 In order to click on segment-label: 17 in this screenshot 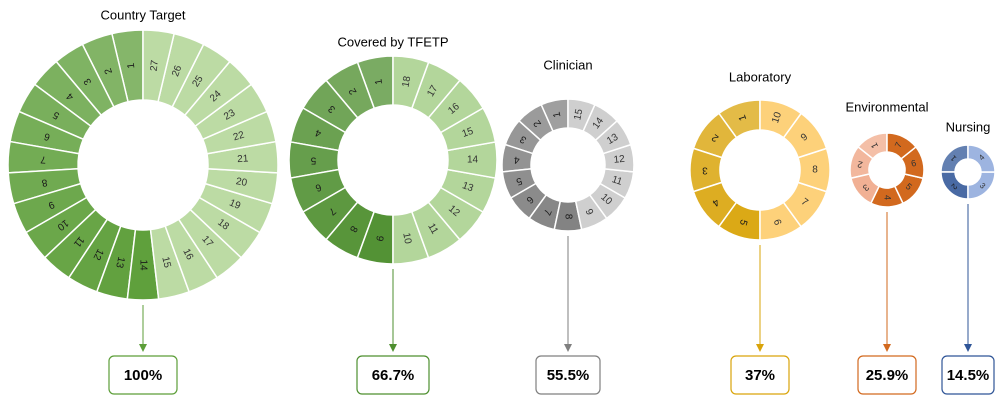, I will do `click(432, 91)`.